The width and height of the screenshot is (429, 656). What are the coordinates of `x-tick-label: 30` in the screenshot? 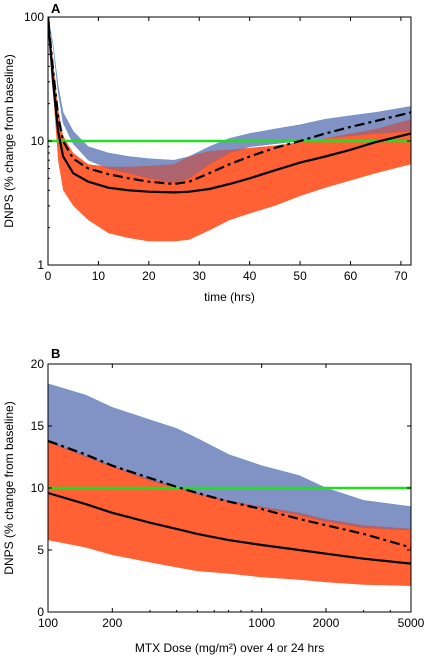 It's located at (200, 276).